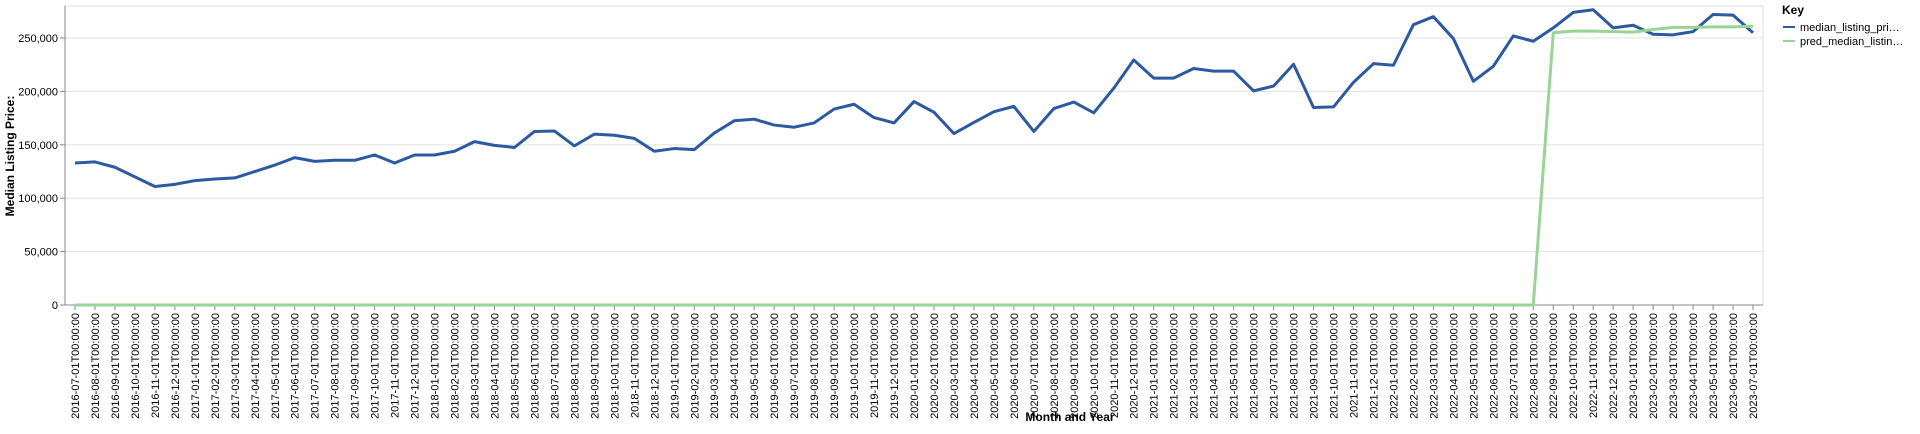 This screenshot has width=1920, height=434. I want to click on x-tick-label: 2016-09-01T00:00:00, so click(116, 366).